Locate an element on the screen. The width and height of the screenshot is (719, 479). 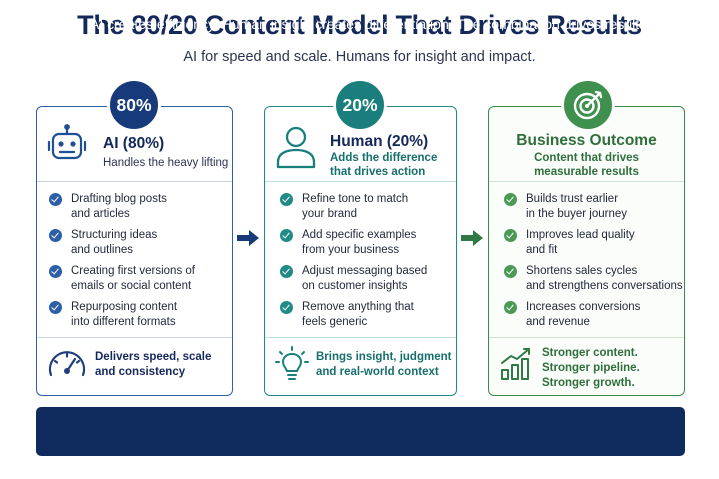
ai-footer-divider is located at coordinates (134, 337).